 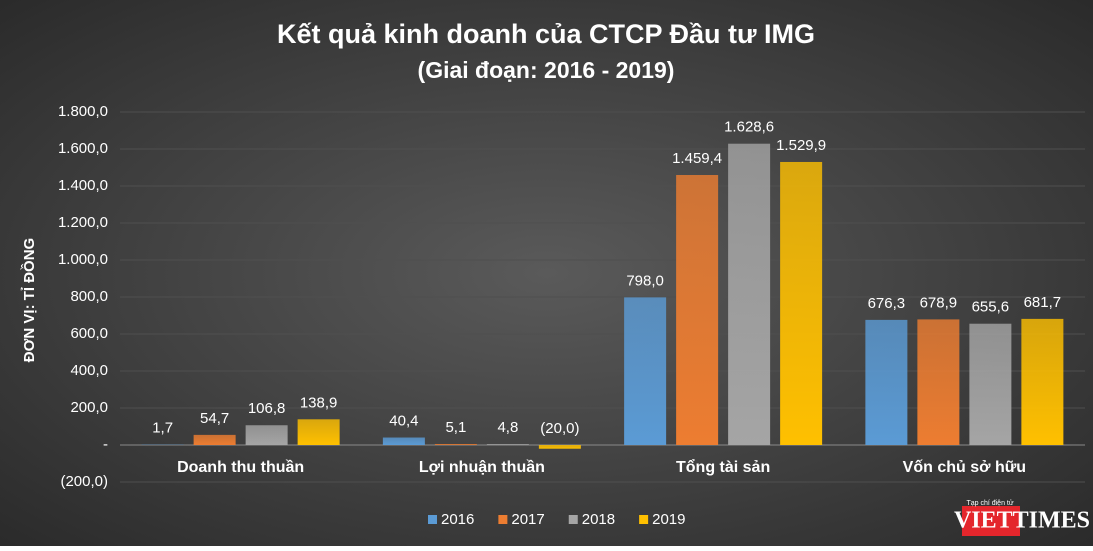 What do you see at coordinates (989, 503) in the screenshot?
I see `logo-tagline: Tạp chí điện tử` at bounding box center [989, 503].